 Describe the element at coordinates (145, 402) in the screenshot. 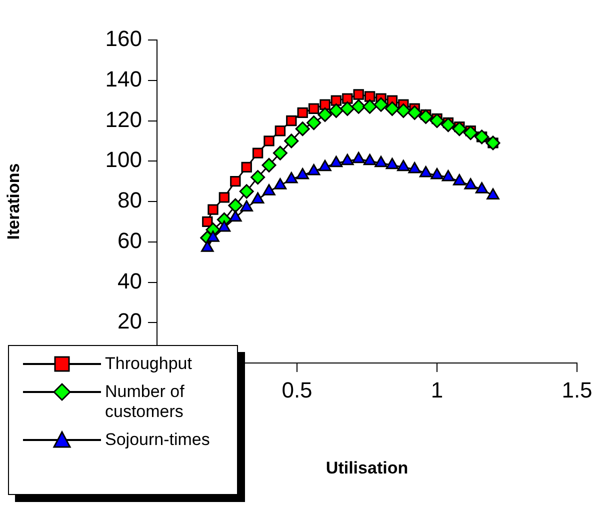

I see `legend-label: Number of customers` at that location.